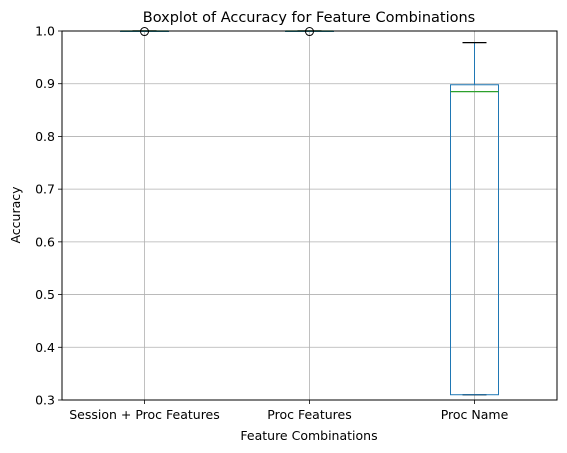 This screenshot has width=567, height=453. Describe the element at coordinates (15, 215) in the screenshot. I see `y-axis-label: Accuracy` at that location.